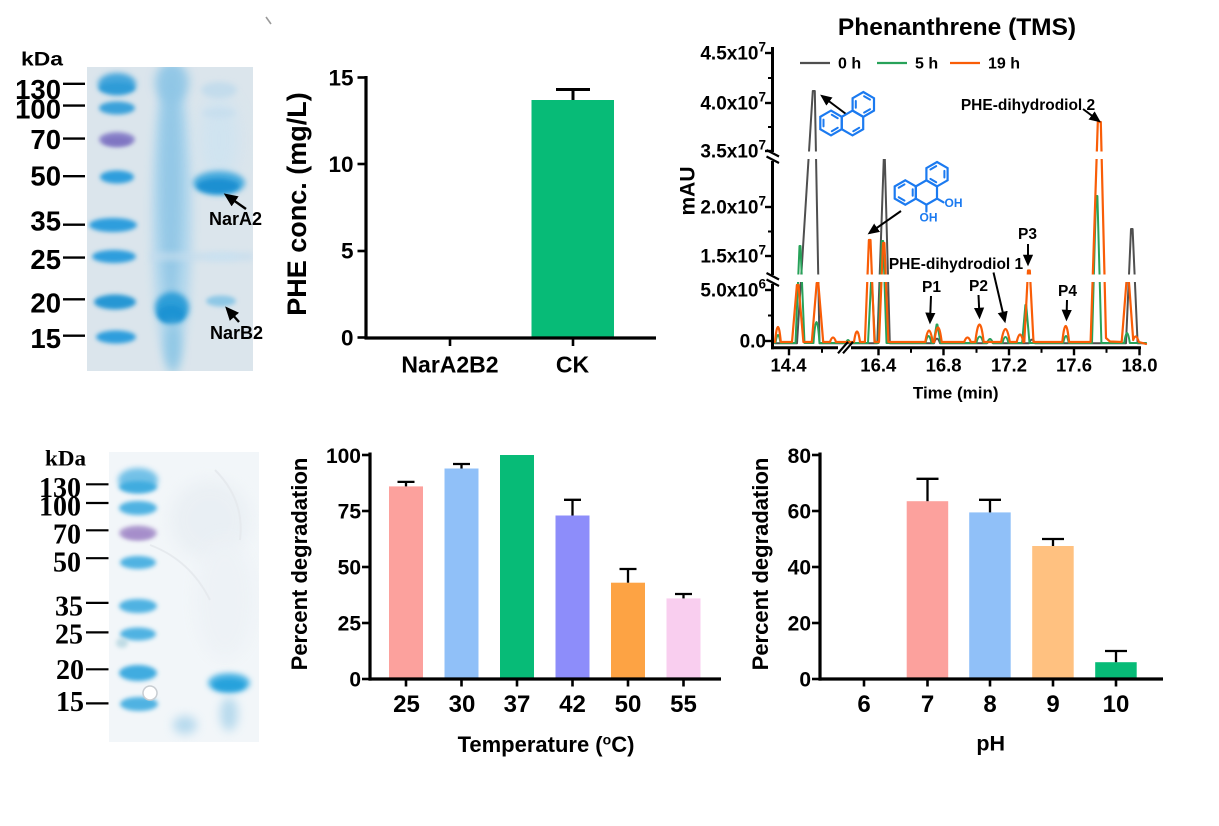  Describe the element at coordinates (978, 286) in the screenshot. I see `svg-text: P2` at that location.